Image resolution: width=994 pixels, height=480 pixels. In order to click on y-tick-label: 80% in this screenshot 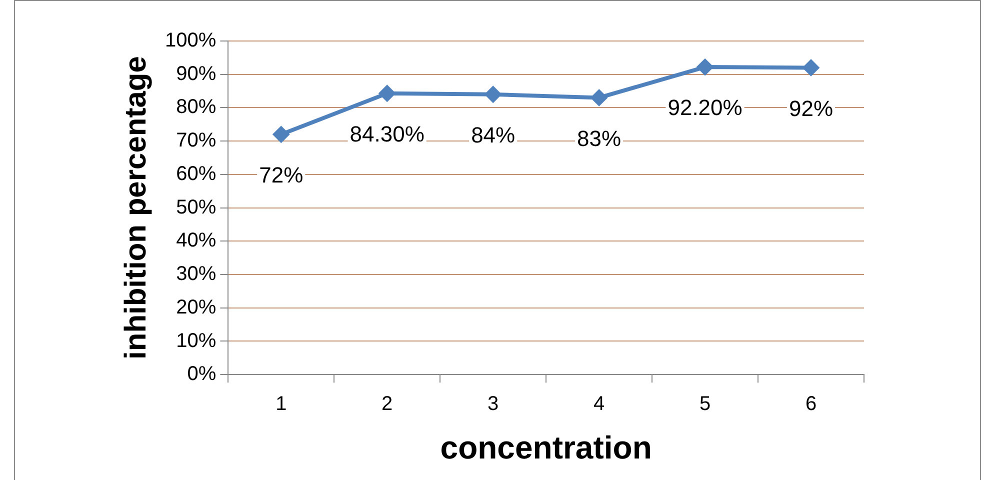, I will do `click(196, 107)`.